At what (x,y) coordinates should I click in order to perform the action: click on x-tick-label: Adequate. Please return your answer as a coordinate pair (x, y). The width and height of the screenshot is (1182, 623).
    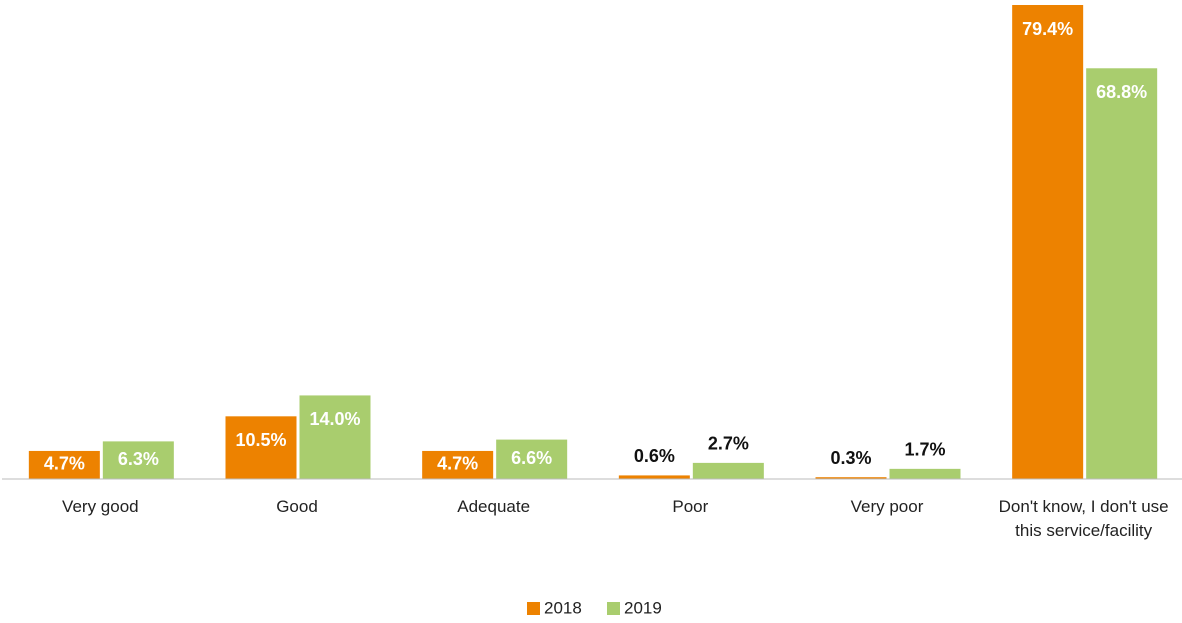
    Looking at the image, I should click on (494, 506).